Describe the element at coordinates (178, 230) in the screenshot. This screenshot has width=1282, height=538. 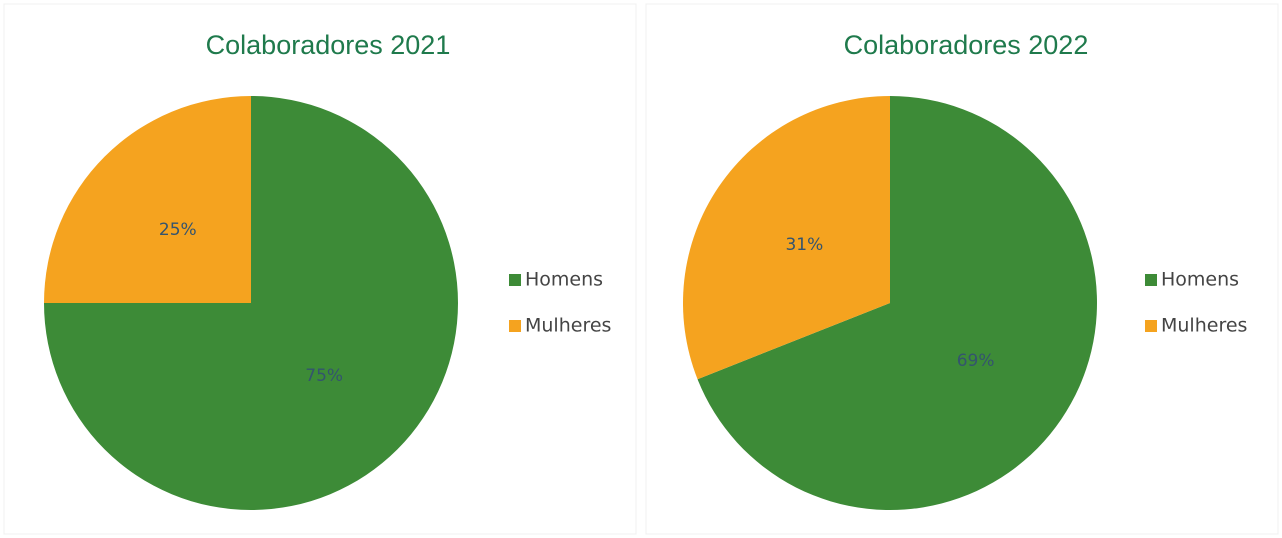
I see `data-label: 25%` at that location.